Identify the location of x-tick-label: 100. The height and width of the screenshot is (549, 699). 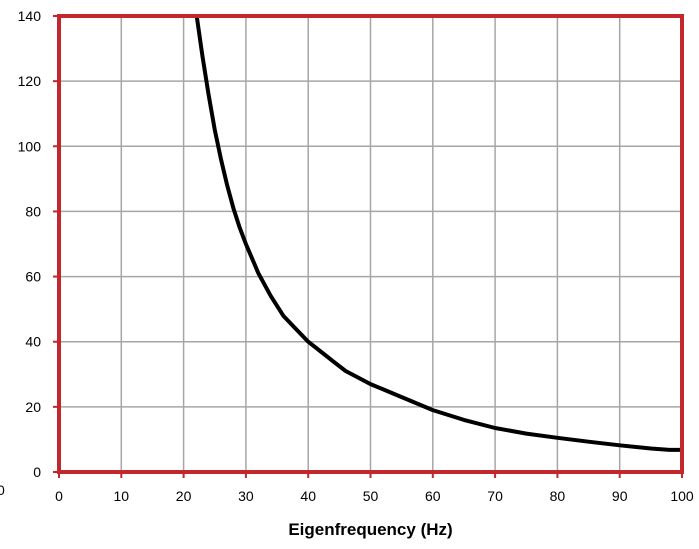
(682, 496).